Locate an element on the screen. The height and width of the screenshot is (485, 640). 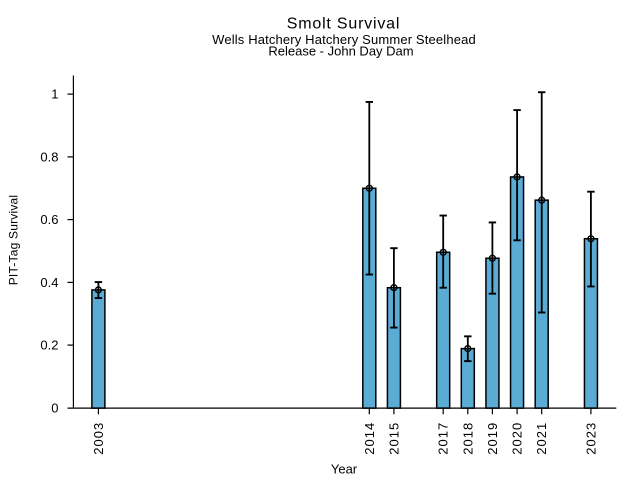
svg-text: 2021 is located at coordinates (541, 438).